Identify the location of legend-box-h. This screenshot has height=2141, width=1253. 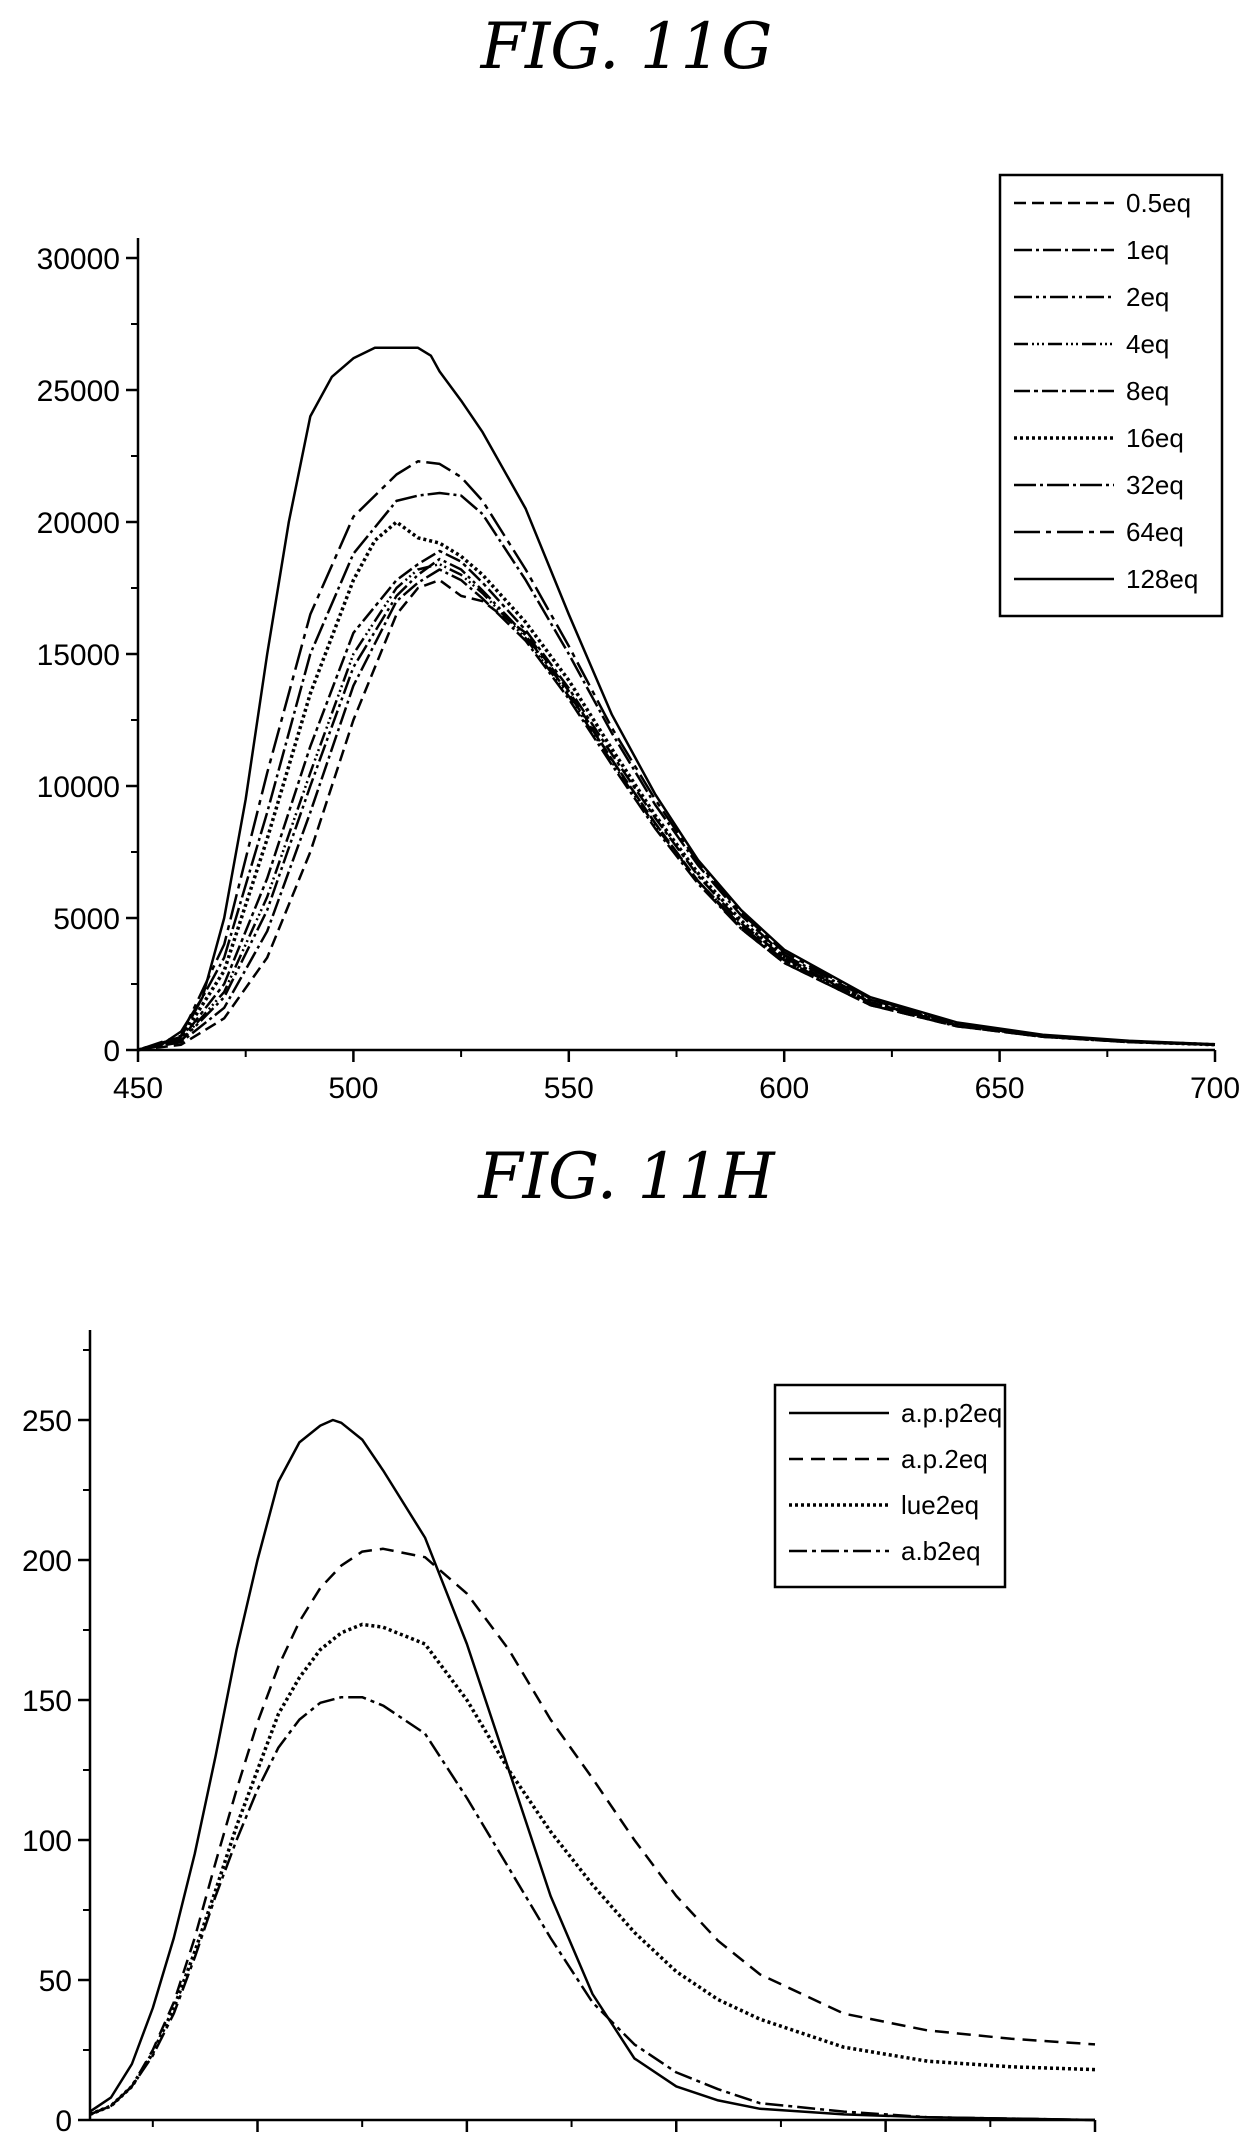
(890, 1486).